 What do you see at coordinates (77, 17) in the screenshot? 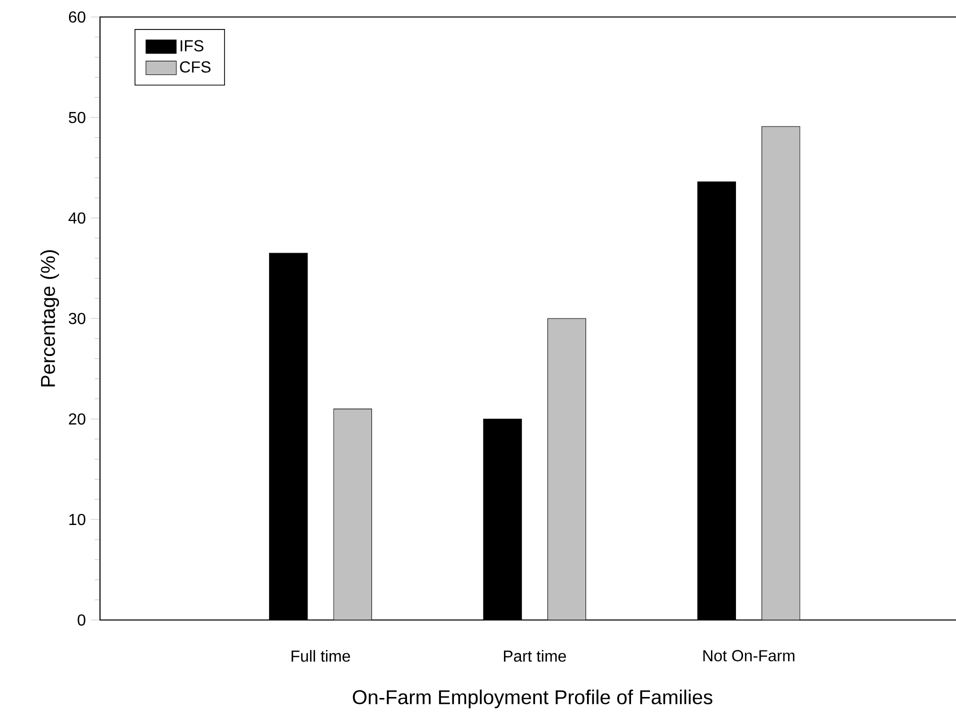
I see `y-tick-label: 60` at bounding box center [77, 17].